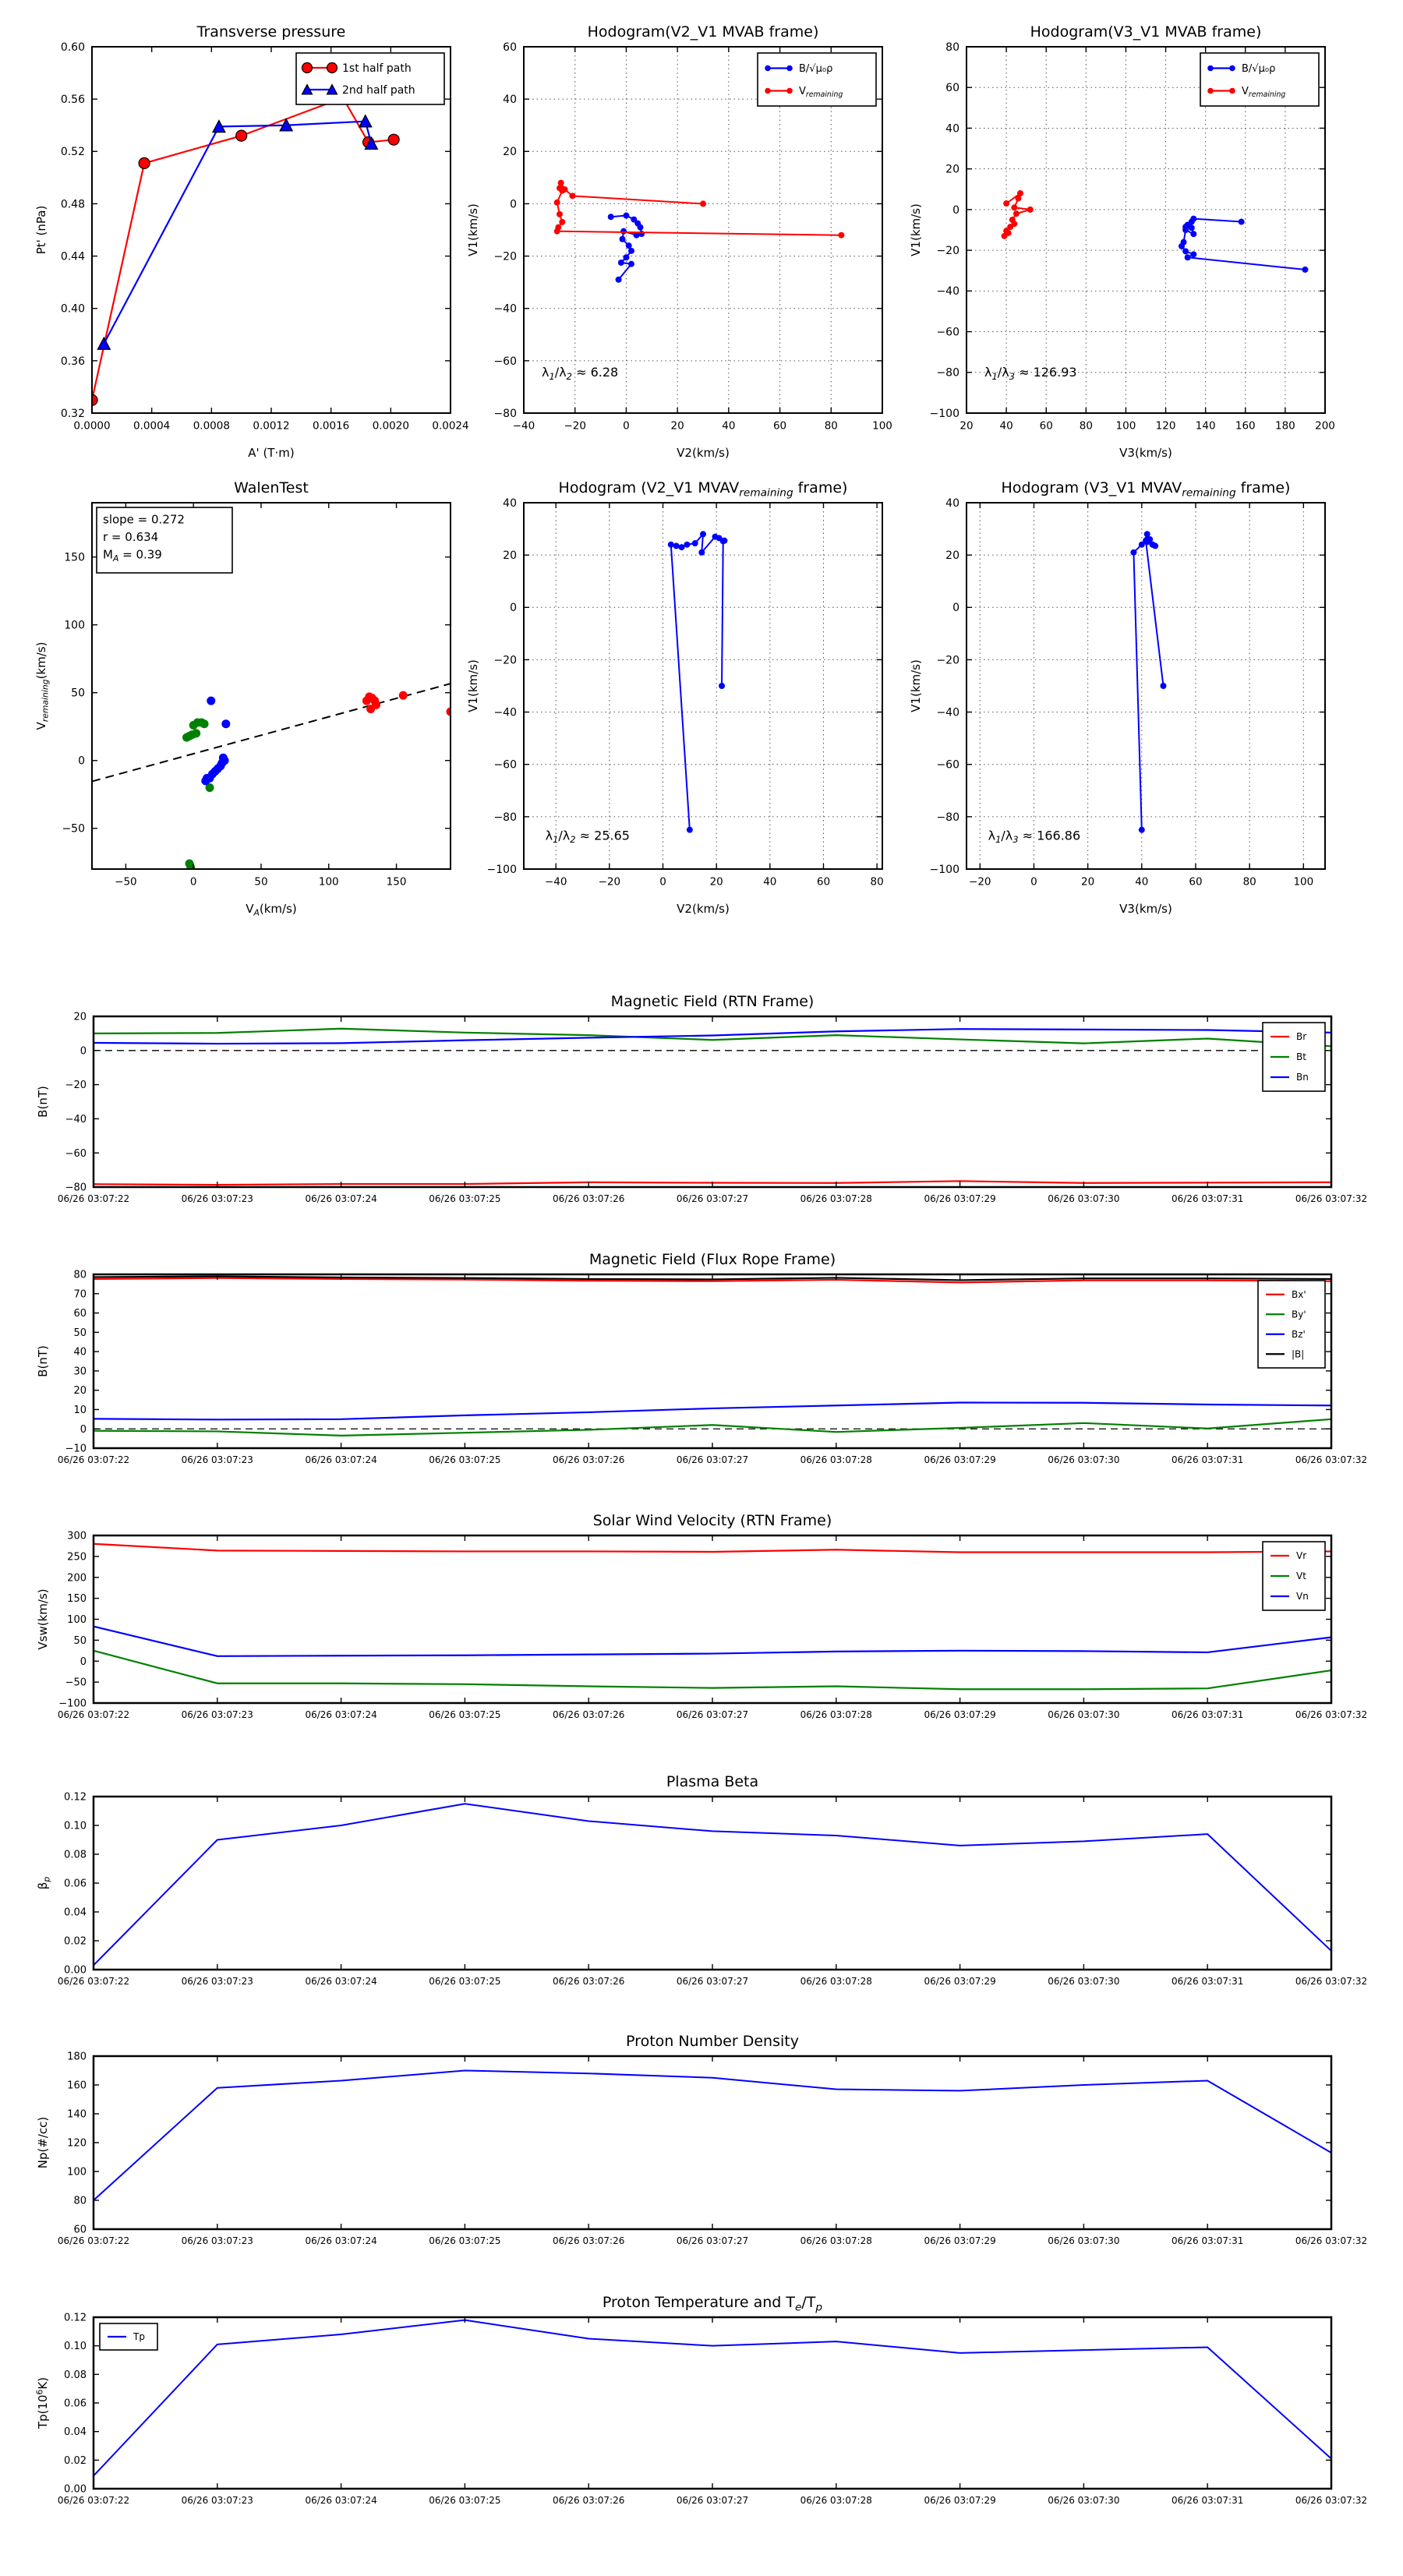 This screenshot has height=2576, width=1403. What do you see at coordinates (139, 2336) in the screenshot?
I see `legend-label: Tp` at bounding box center [139, 2336].